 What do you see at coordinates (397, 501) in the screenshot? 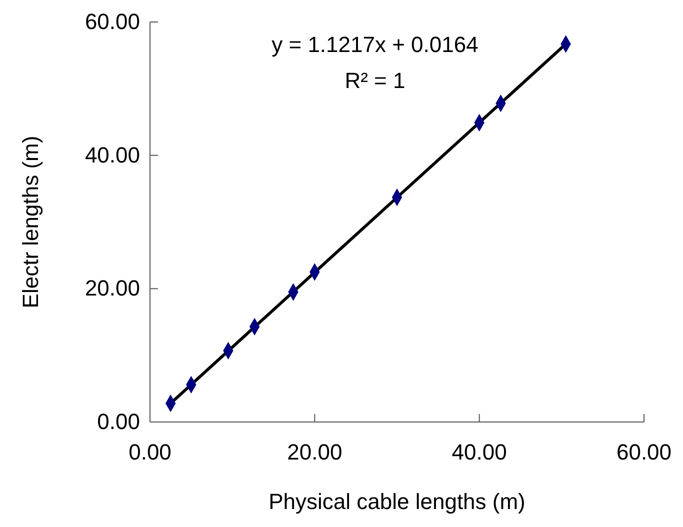
I see `x-axis-title: Physical cable lengths (m)` at bounding box center [397, 501].